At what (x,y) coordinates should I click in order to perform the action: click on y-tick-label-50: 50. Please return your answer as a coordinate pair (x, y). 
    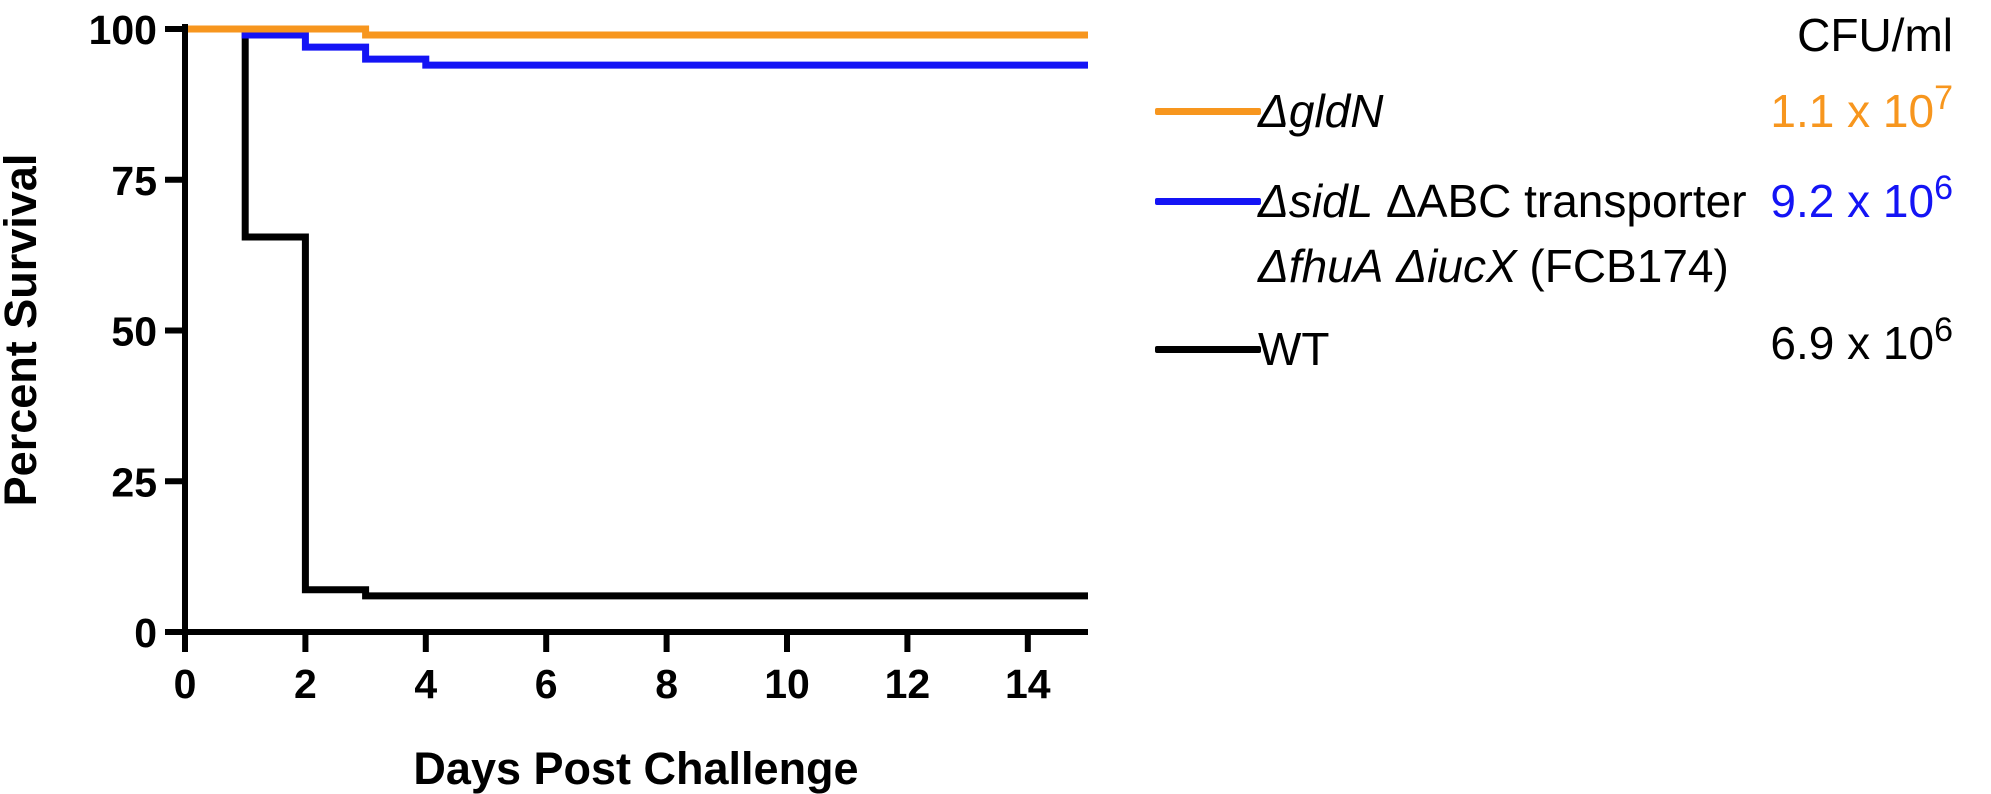
    Looking at the image, I should click on (134, 332).